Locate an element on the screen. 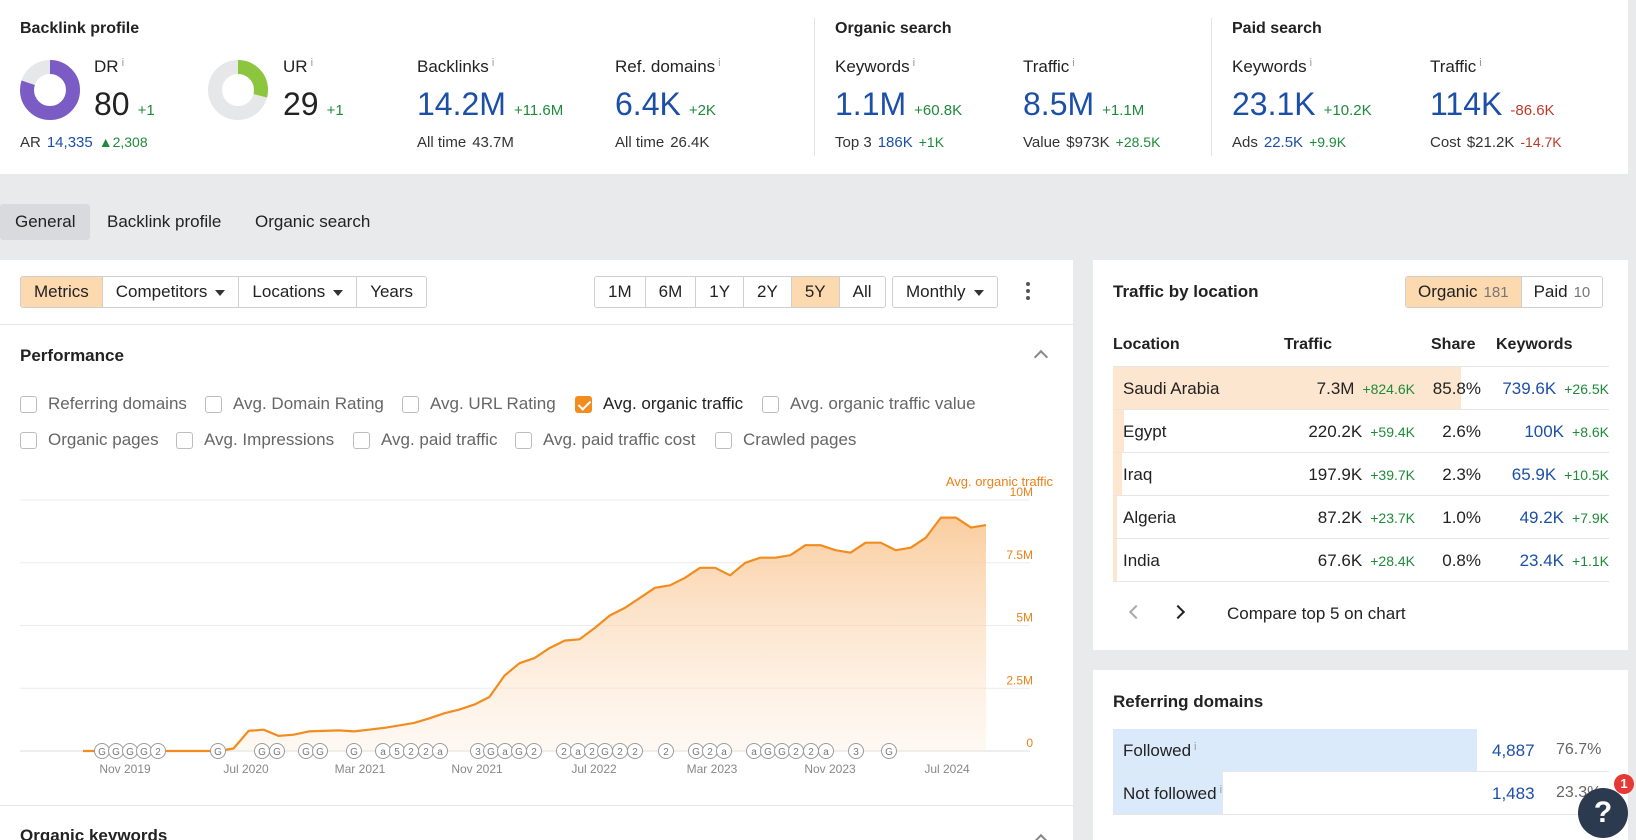 The width and height of the screenshot is (1636, 840). competitors-dropdown: Competitors is located at coordinates (171, 292).